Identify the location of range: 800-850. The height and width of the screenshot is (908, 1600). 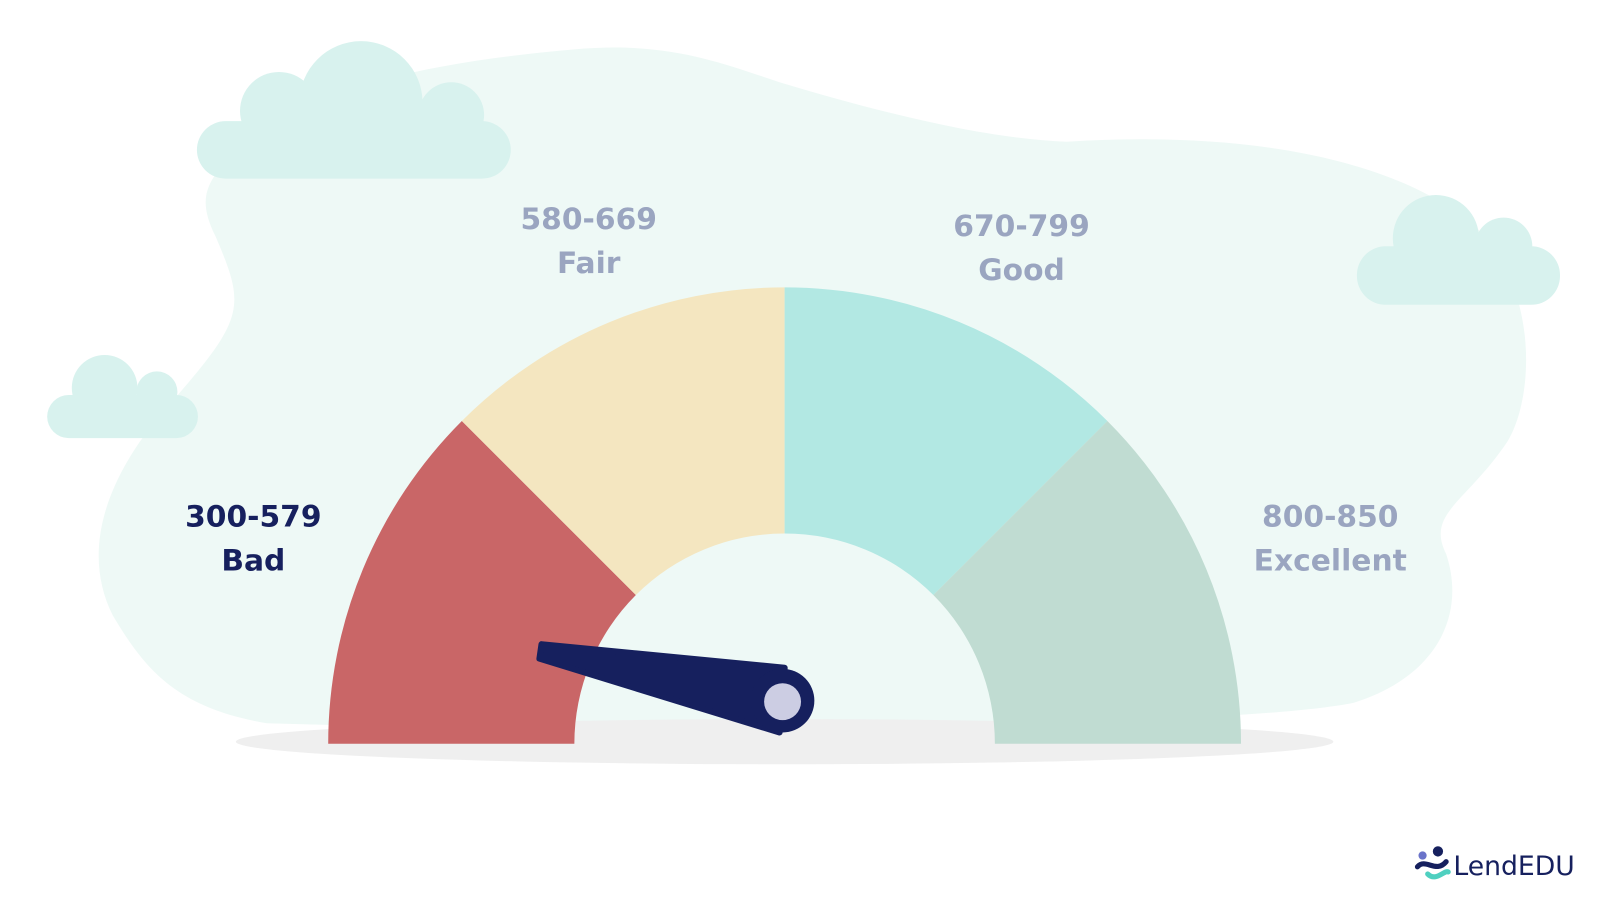
(1330, 516).